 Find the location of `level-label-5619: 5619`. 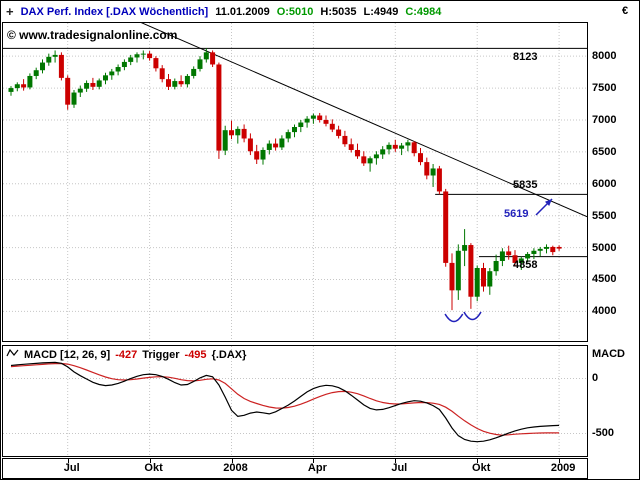

level-label-5619: 5619 is located at coordinates (516, 214).